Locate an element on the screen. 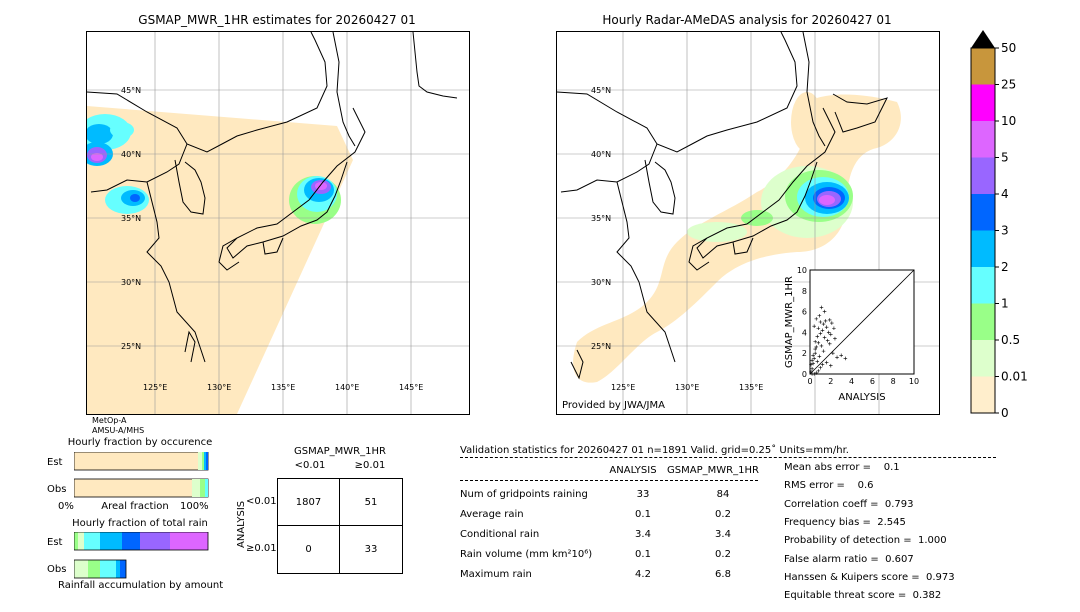  satellite-info: MetOp-A AMSU-A/MHS is located at coordinates (118, 426).